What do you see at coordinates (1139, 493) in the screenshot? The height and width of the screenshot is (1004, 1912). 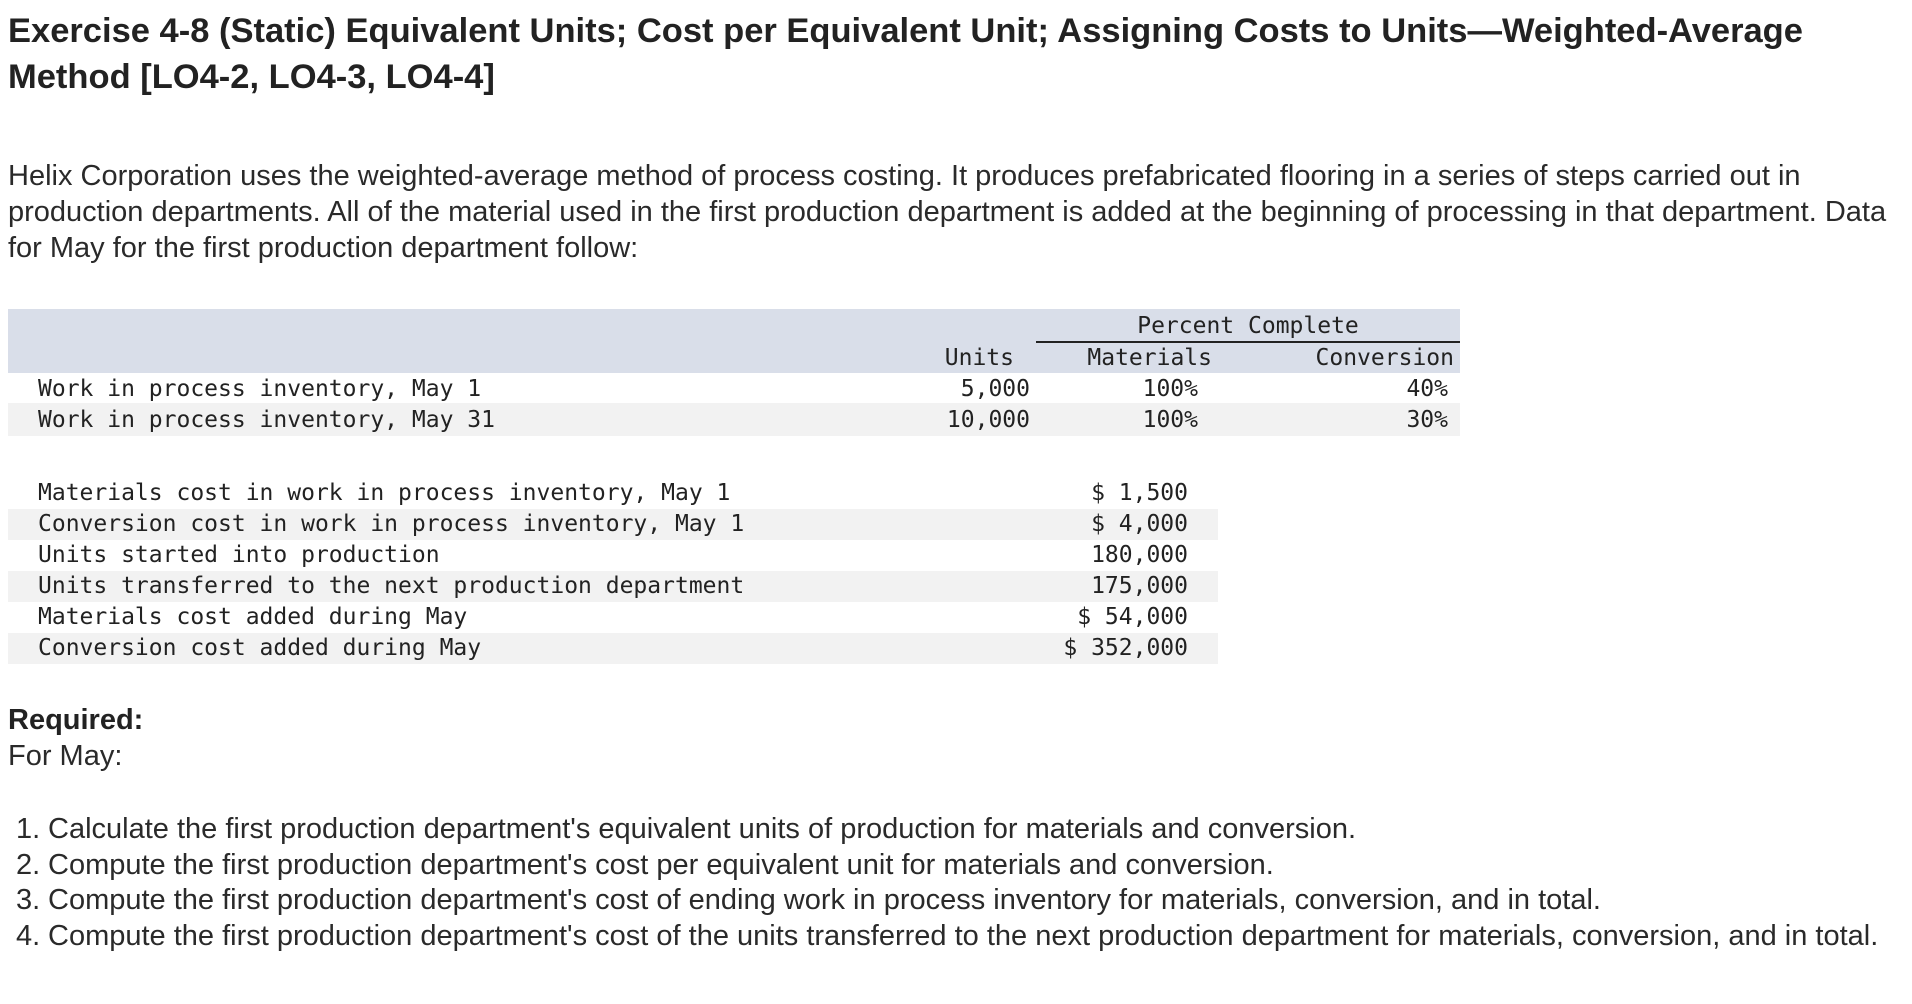 I see `row-value: $ 1,500` at bounding box center [1139, 493].